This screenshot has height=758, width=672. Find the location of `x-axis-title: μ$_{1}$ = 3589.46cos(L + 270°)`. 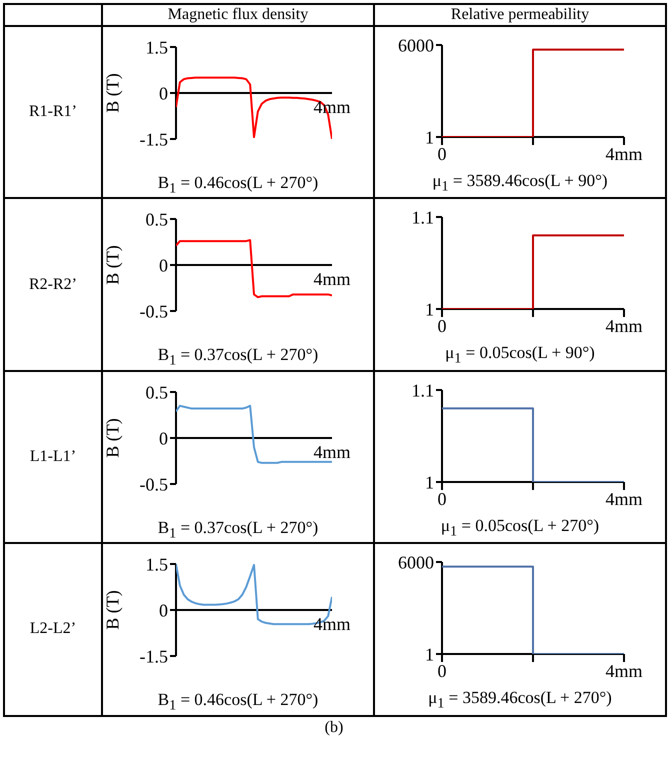

x-axis-title: μ$_{1}$ = 3589.46cos(L + 270°) is located at coordinates (520, 700).